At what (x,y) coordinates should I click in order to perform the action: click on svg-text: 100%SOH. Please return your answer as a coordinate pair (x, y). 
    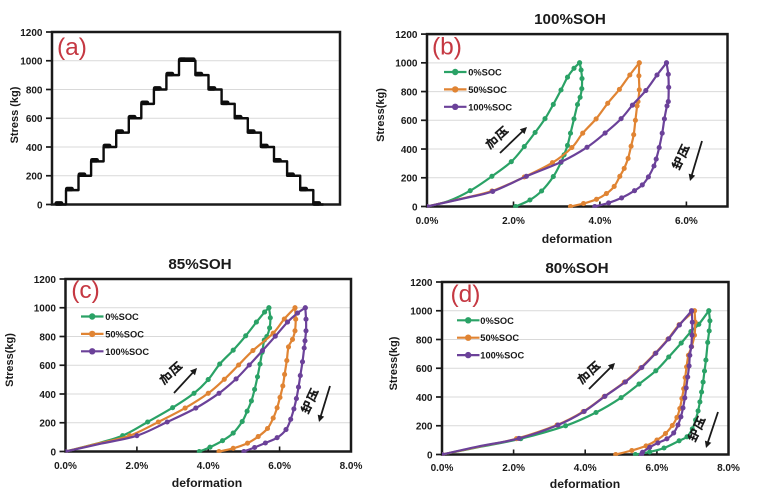
    Looking at the image, I should click on (570, 19).